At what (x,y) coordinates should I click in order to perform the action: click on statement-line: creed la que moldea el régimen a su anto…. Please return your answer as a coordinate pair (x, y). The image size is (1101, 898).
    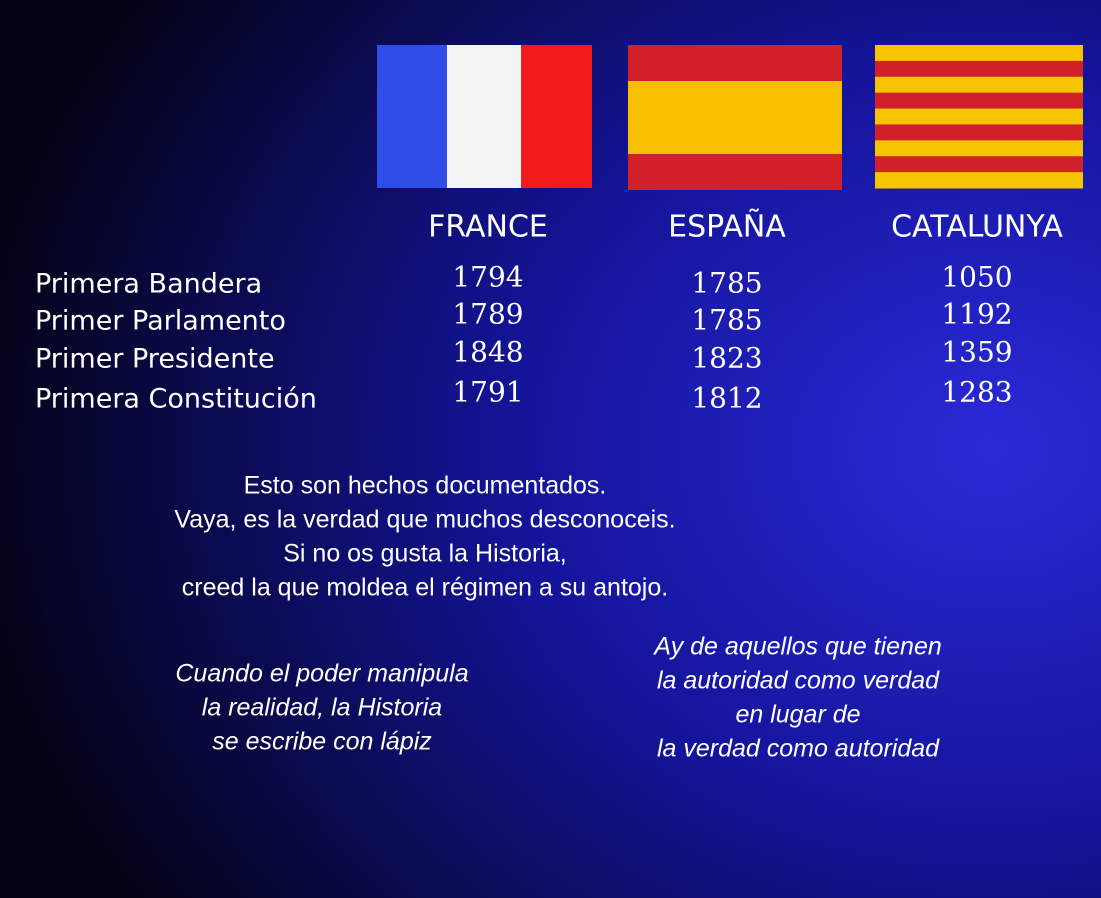
    Looking at the image, I should click on (425, 588).